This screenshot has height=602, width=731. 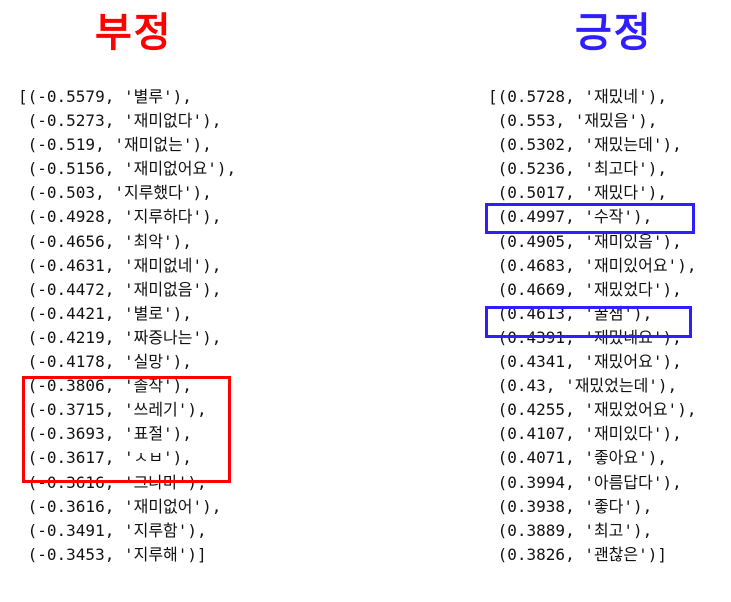 I want to click on list-item: (0.5302, '재밌는데'),, so click(x=585, y=145).